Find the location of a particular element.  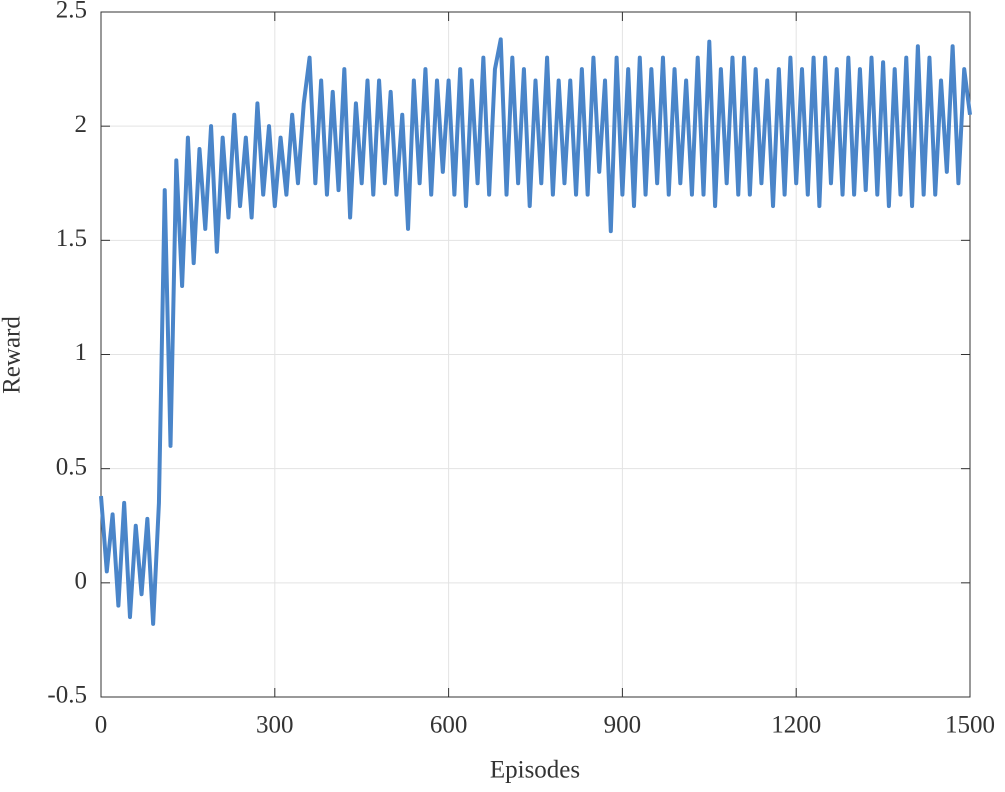

y-tick-label: 1 is located at coordinates (81, 352).